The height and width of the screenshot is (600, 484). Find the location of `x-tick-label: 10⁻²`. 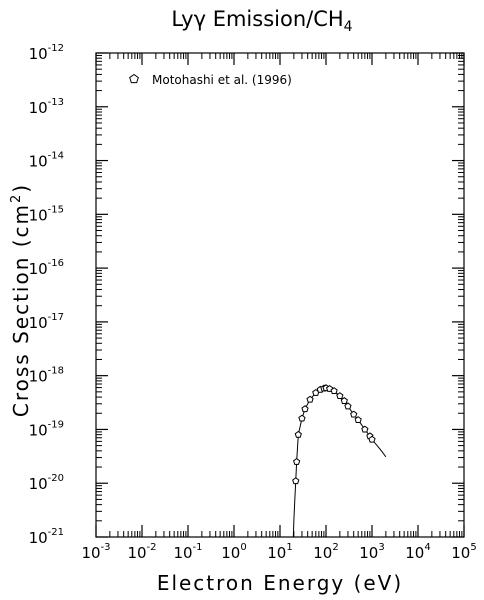

x-tick-label: 10⁻² is located at coordinates (141, 552).